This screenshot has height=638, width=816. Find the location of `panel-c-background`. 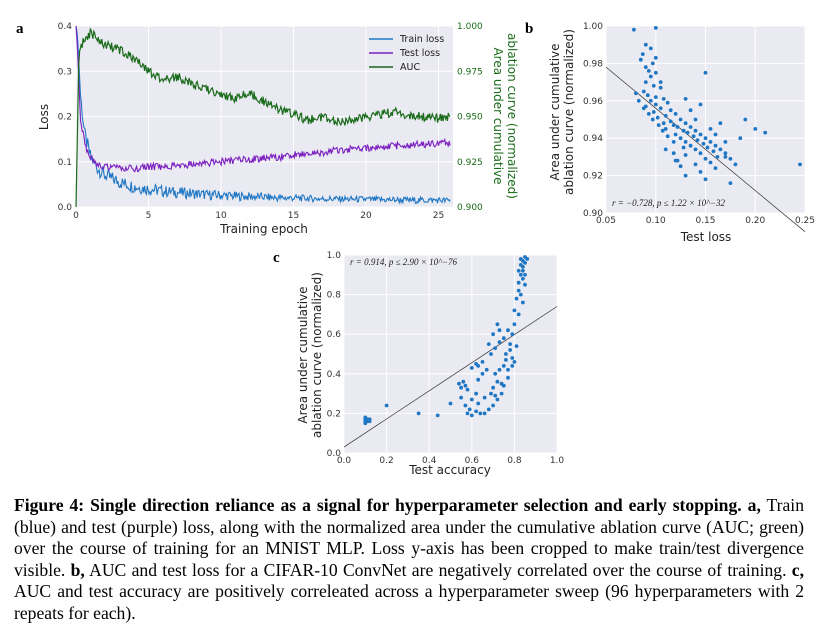

panel-c-background is located at coordinates (450, 354).